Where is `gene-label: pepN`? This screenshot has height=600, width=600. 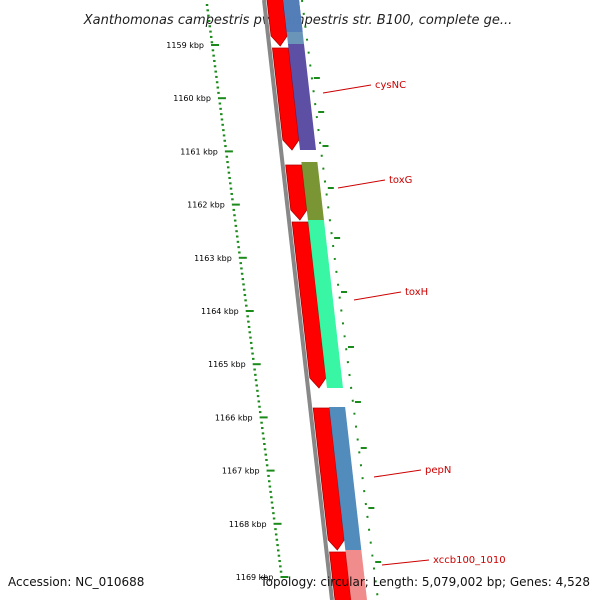 gene-label: pepN is located at coordinates (438, 470).